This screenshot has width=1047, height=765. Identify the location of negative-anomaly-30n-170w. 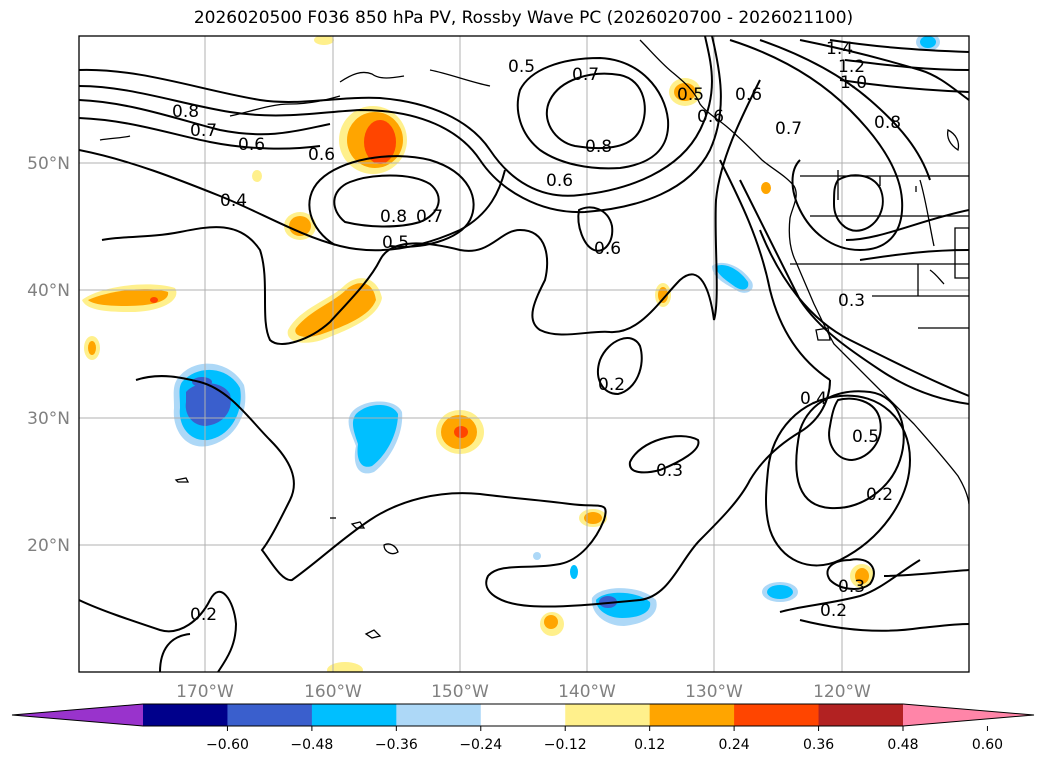
(209, 405).